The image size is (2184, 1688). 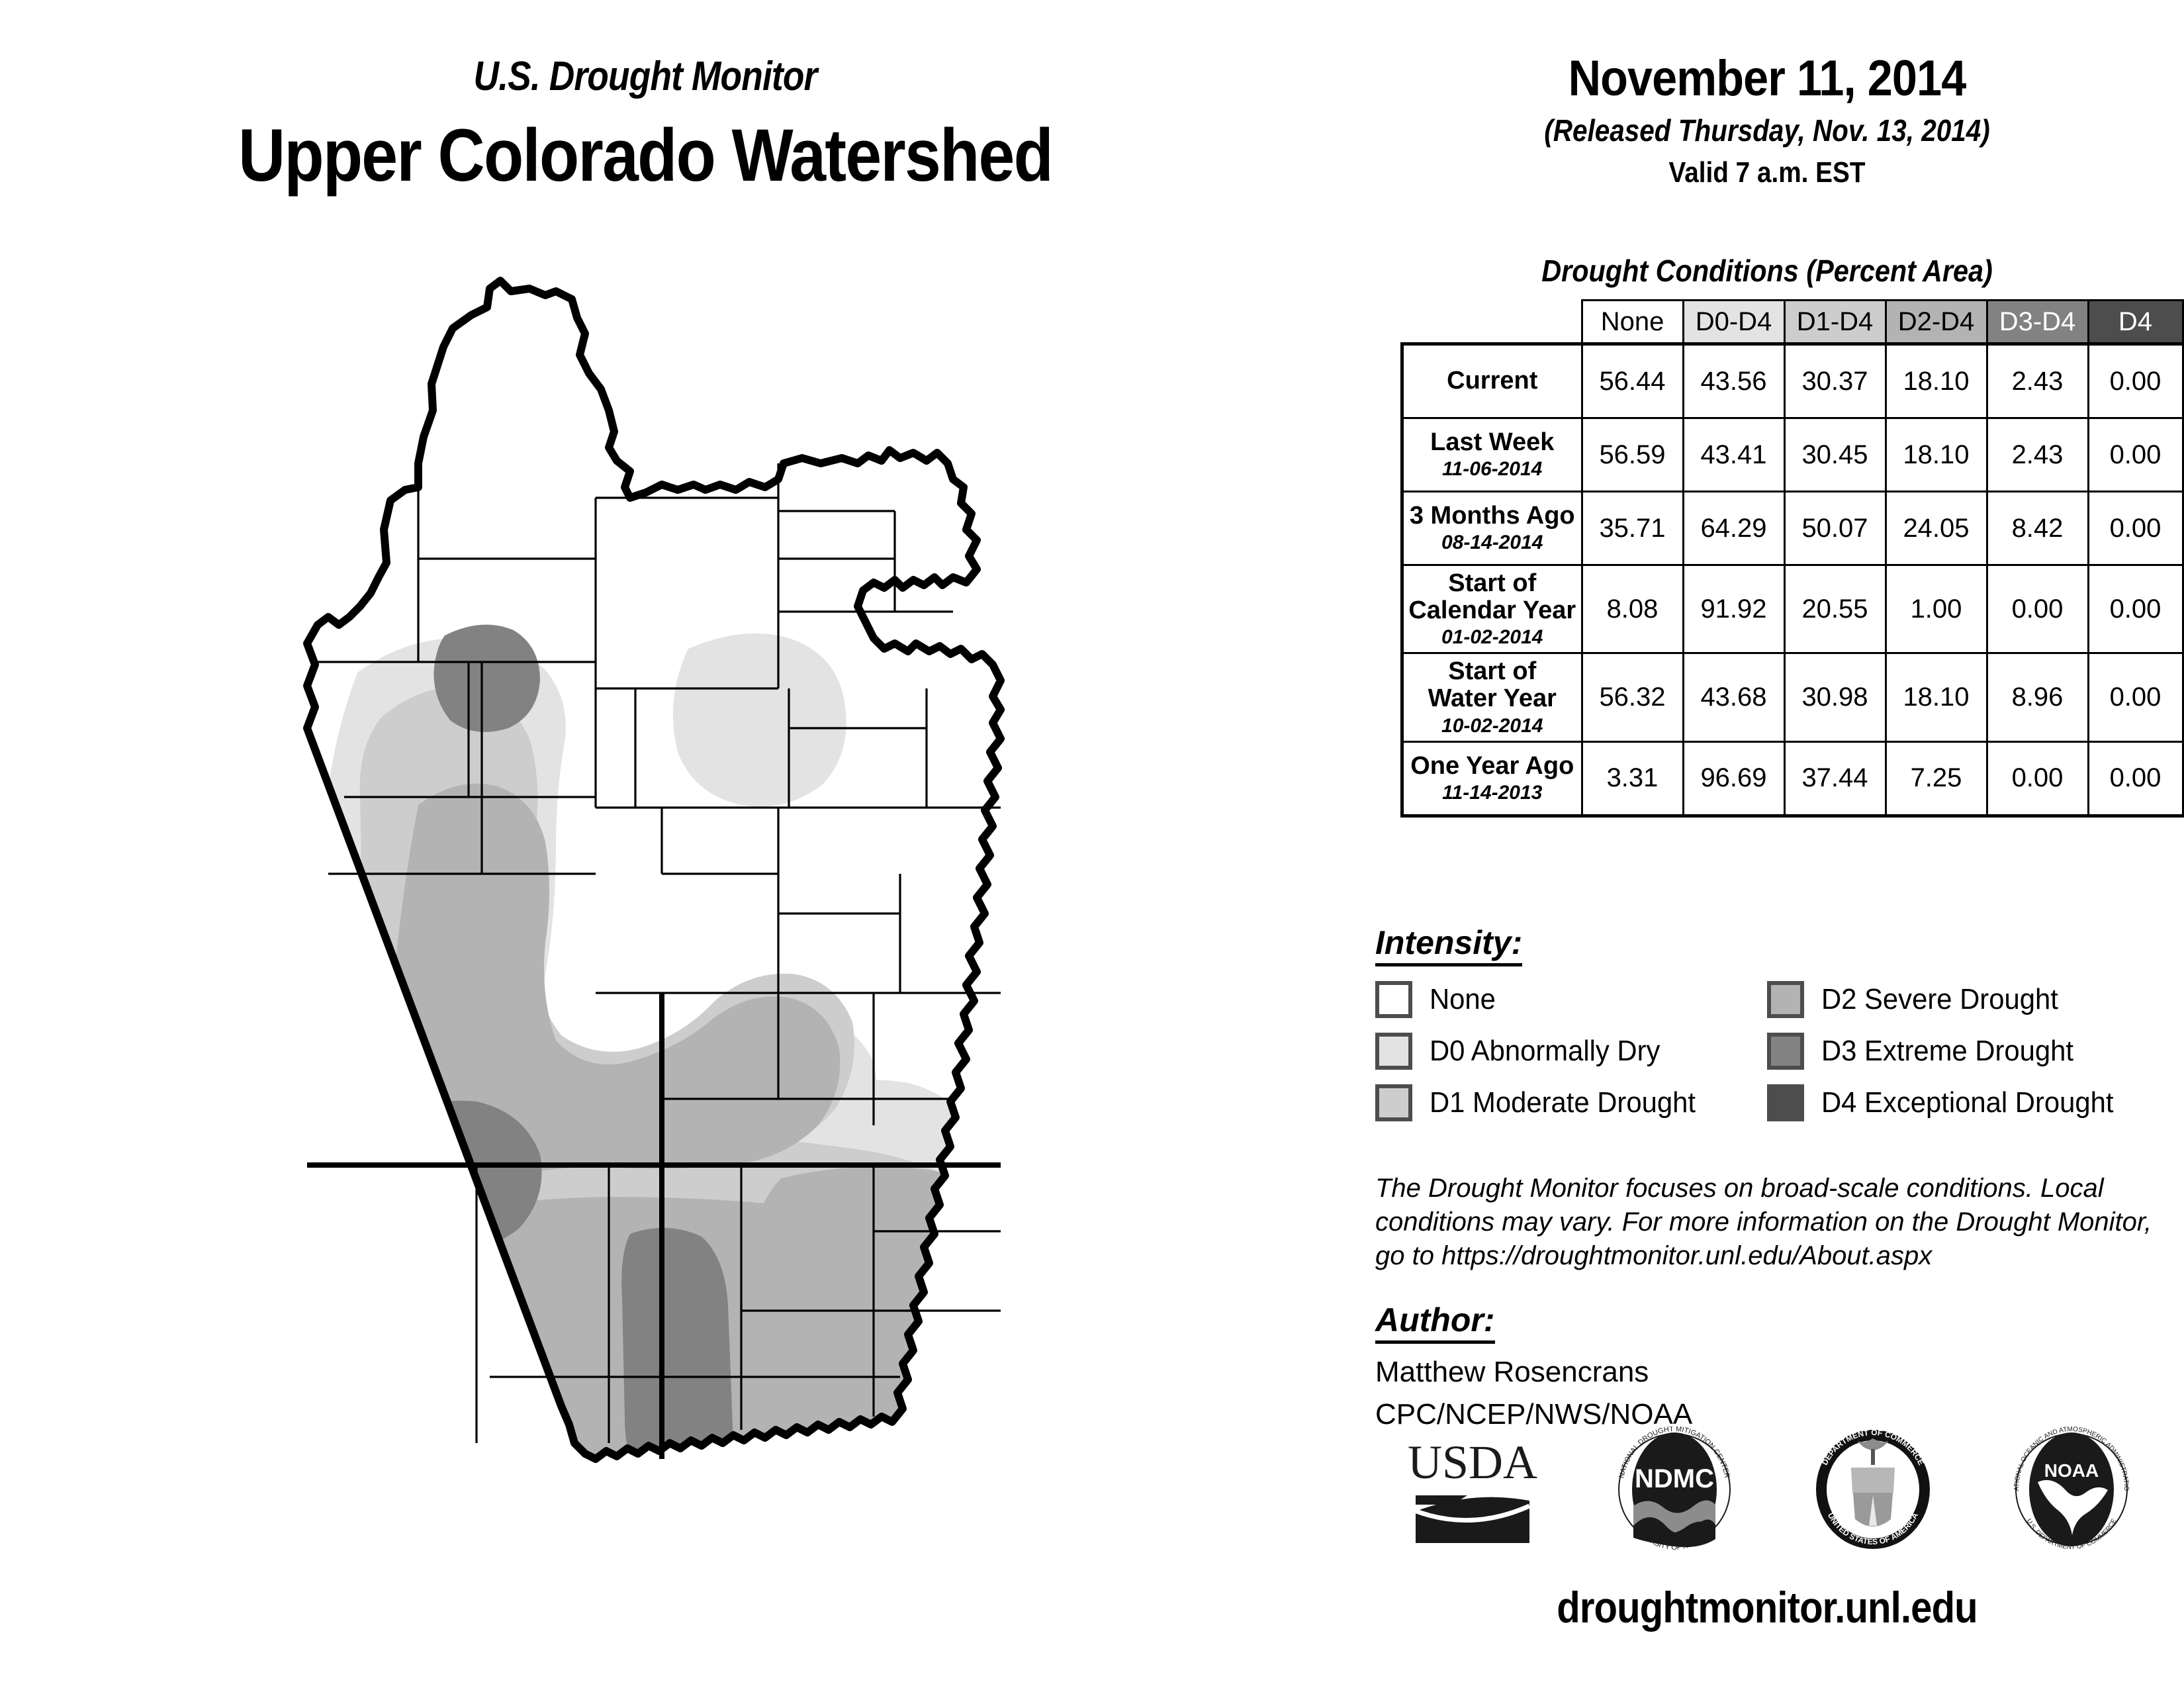 What do you see at coordinates (1835, 697) in the screenshot?
I see `table-cell: 30.98` at bounding box center [1835, 697].